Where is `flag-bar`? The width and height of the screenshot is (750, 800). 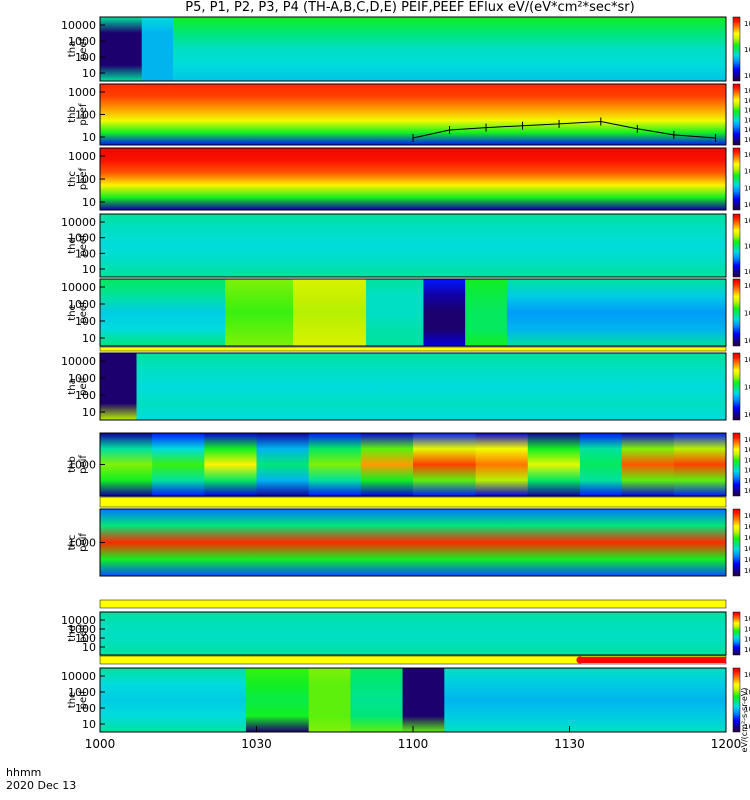
flag-bar is located at coordinates (413, 604).